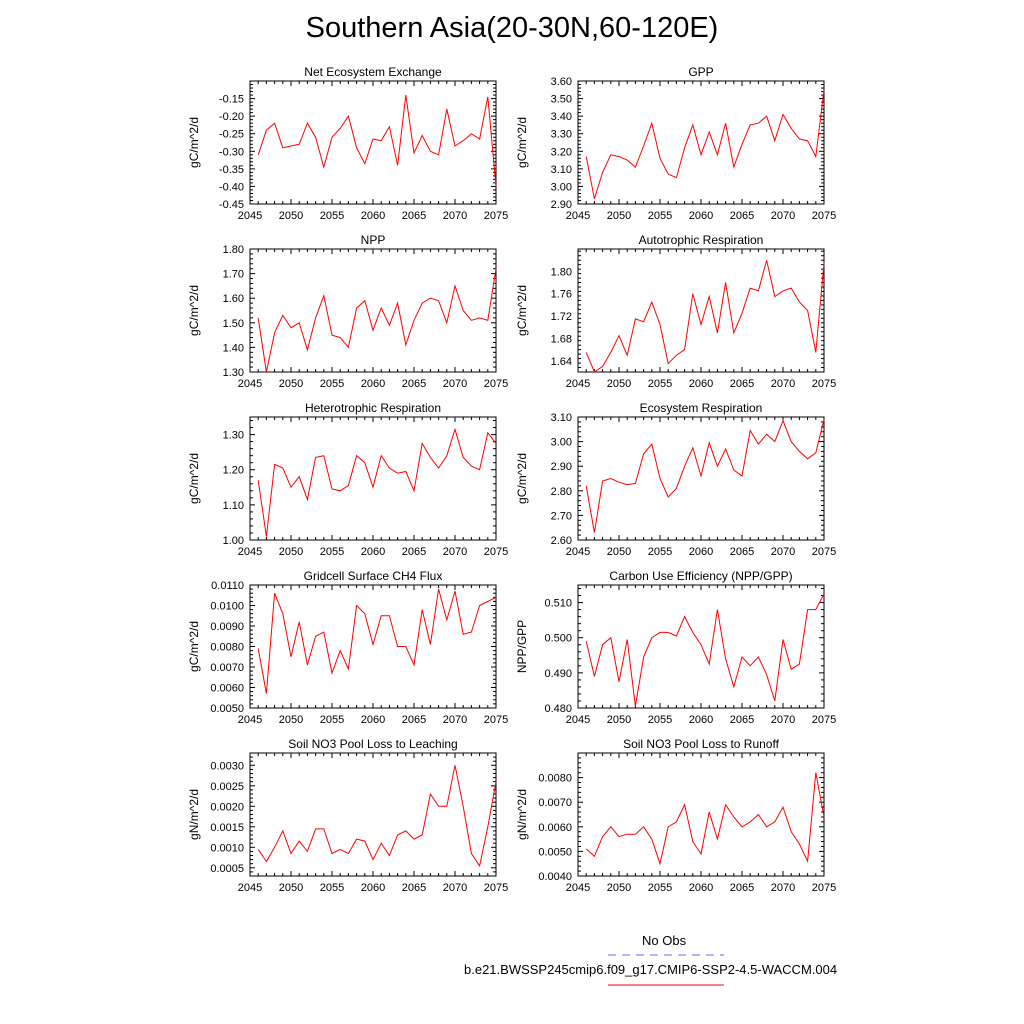 The image size is (1024, 1024). What do you see at coordinates (227, 648) in the screenshot?
I see `y-tick-label: 0.0080` at bounding box center [227, 648].